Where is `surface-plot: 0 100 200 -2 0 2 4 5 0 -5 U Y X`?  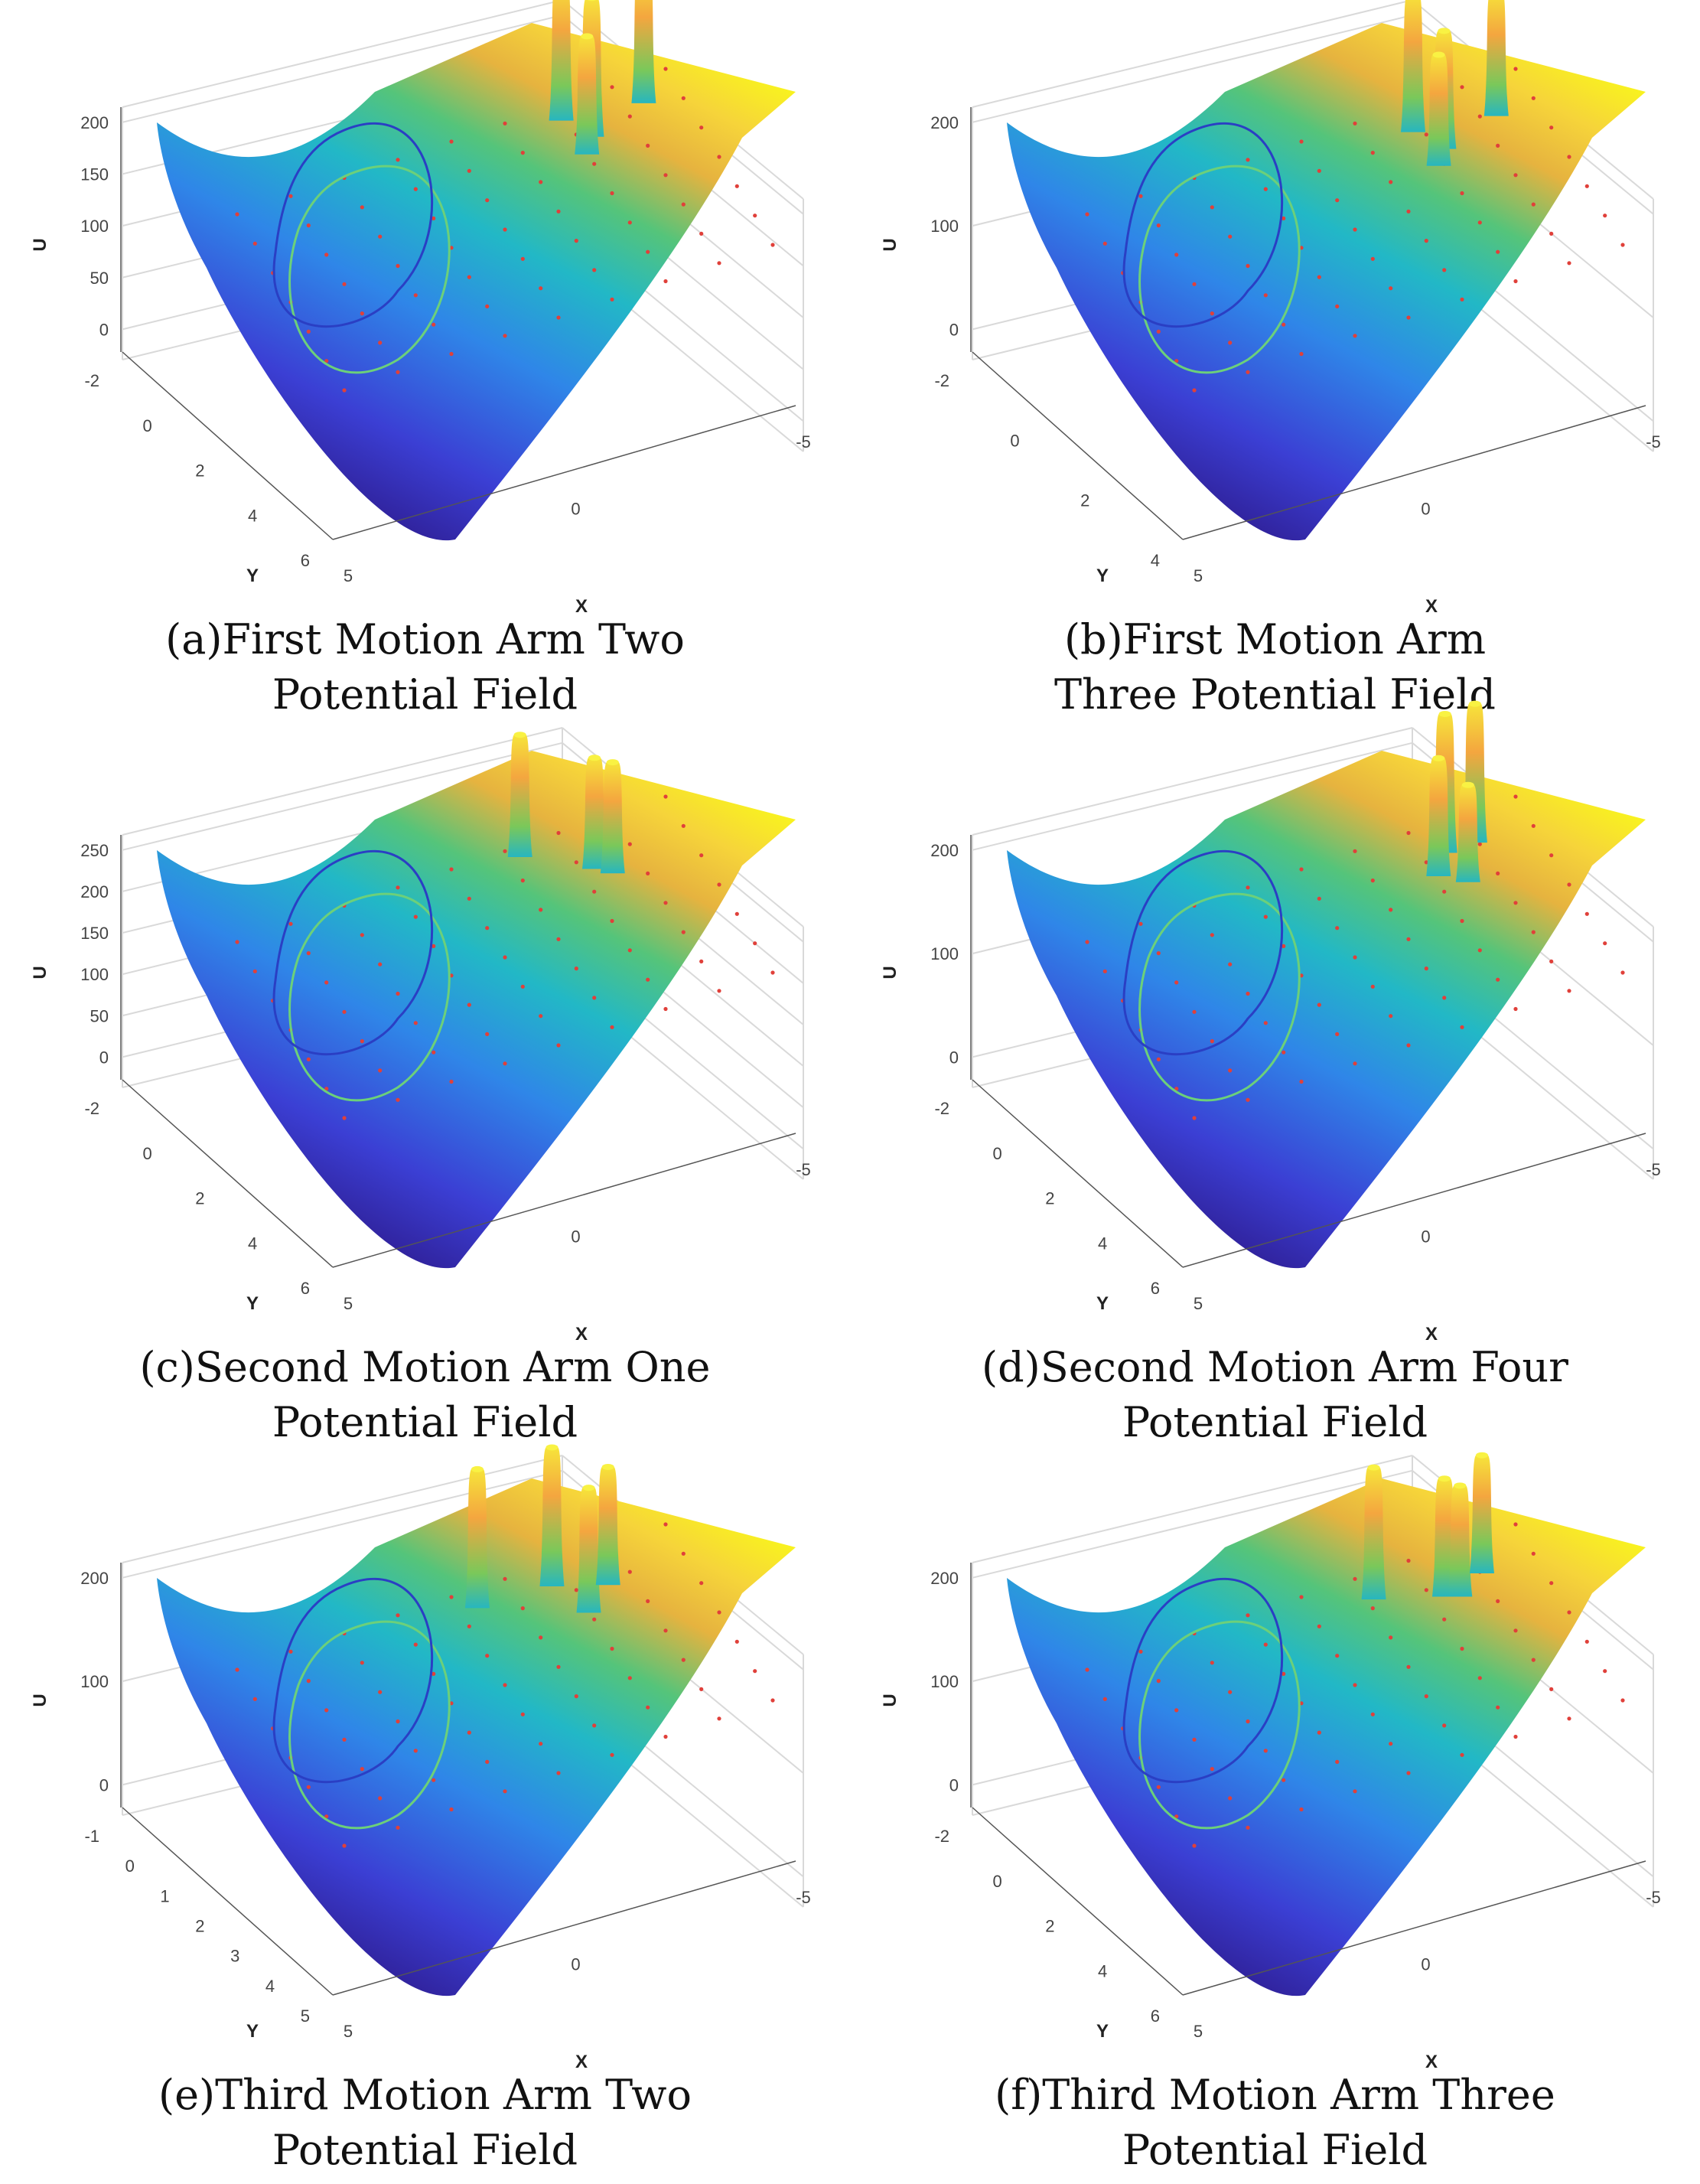
surface-plot: 0 100 200 -2 0 2 4 5 0 -5 U Y X is located at coordinates (1270, 308).